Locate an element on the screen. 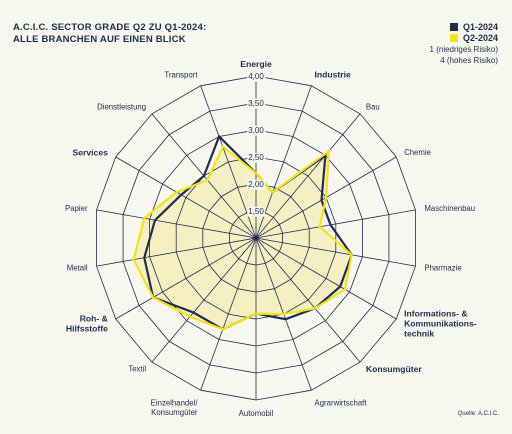 Image resolution: width=512 pixels, height=434 pixels. category-label: Transport is located at coordinates (181, 74).